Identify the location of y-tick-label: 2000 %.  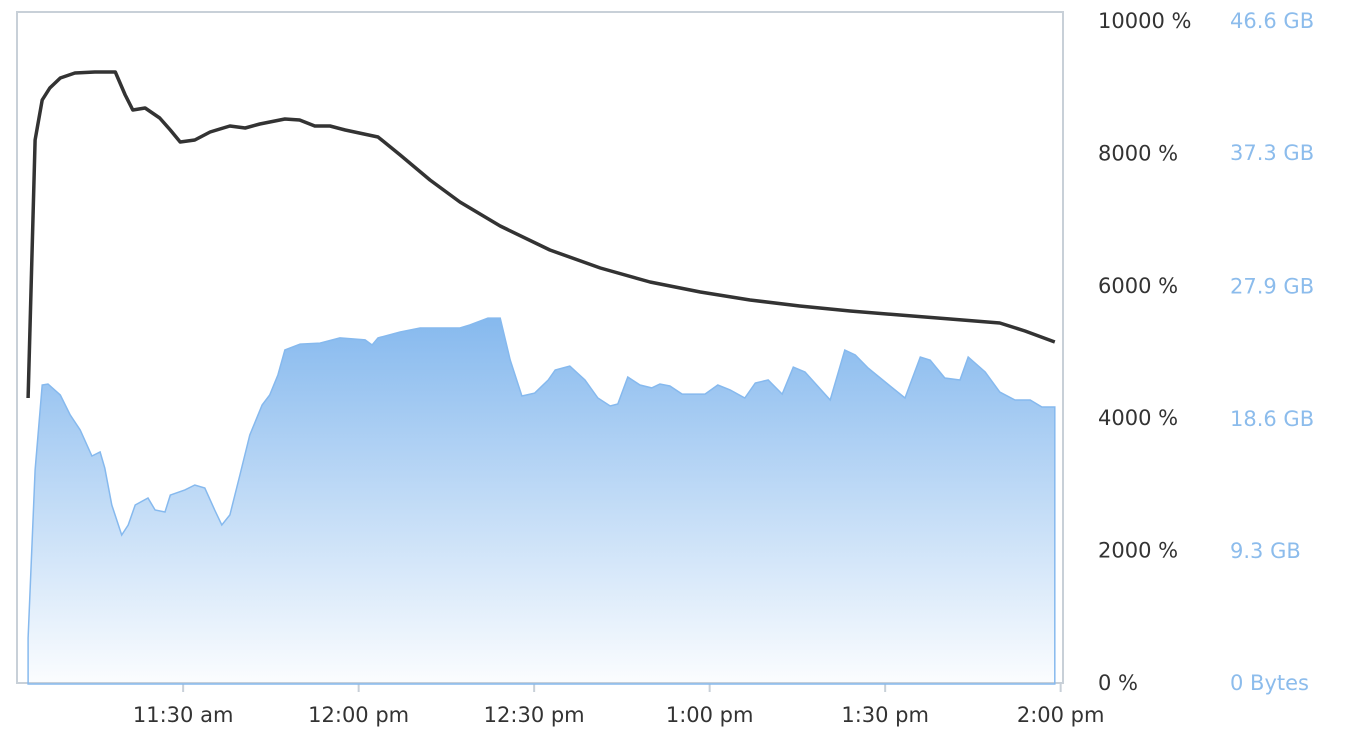
(1138, 551).